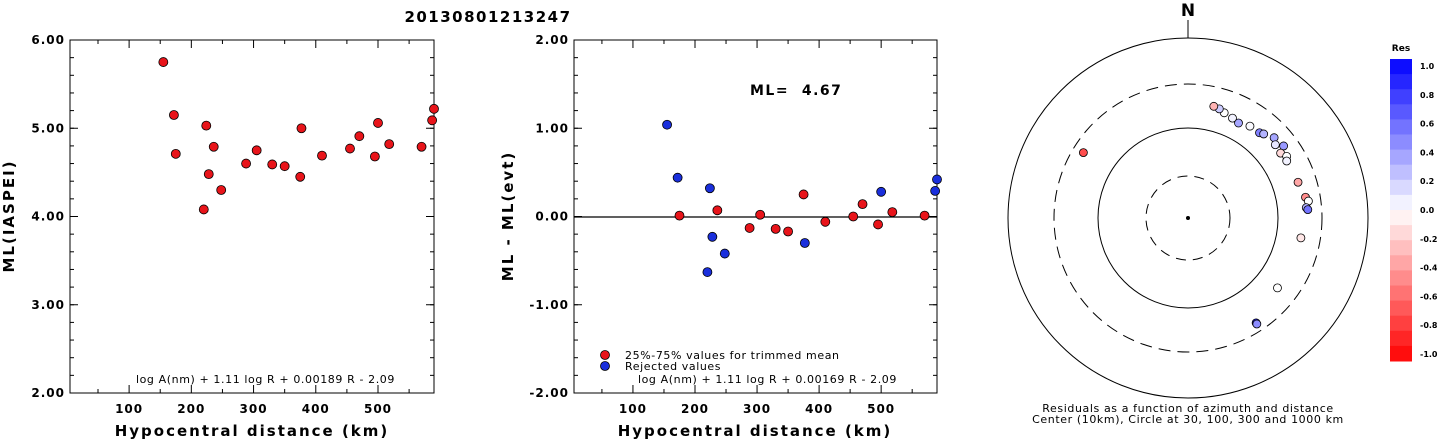 The height and width of the screenshot is (441, 1437). I want to click on colorbar-label: 0.0, so click(1427, 210).